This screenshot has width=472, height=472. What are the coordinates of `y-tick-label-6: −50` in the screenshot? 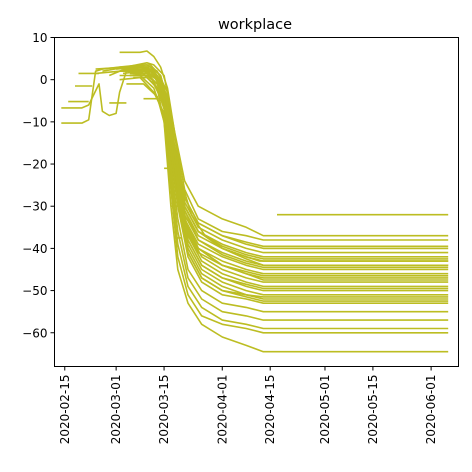 It's located at (34, 291).